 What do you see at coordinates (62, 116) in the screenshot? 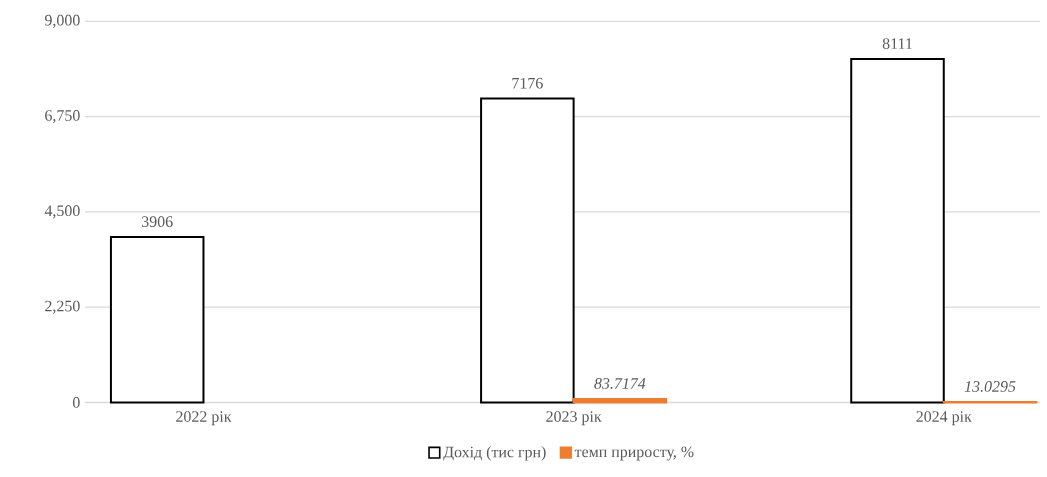
I see `y-tick-label: 6,750` at bounding box center [62, 116].